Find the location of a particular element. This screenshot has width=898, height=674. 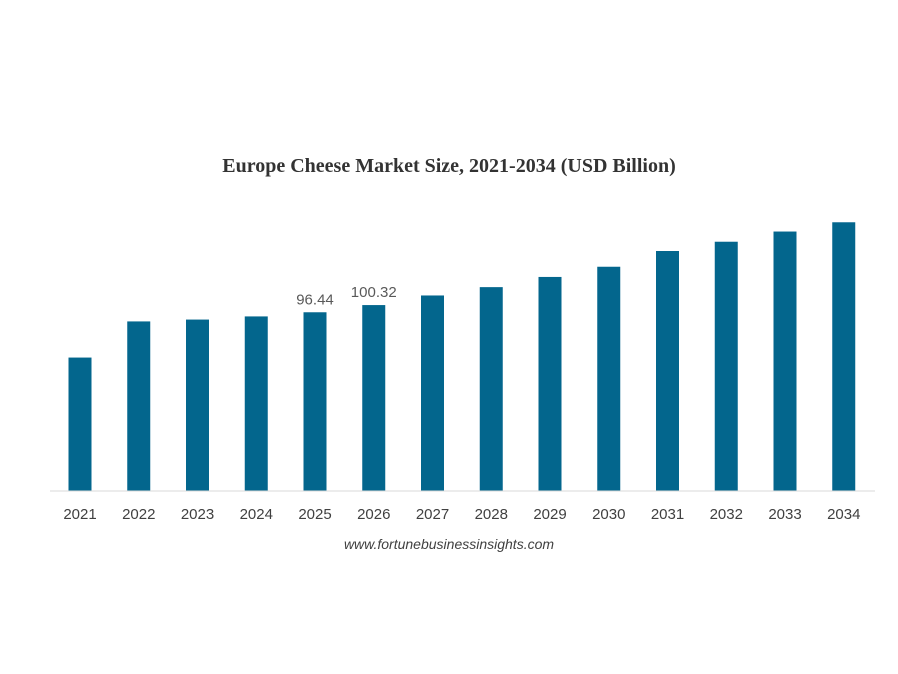

x-tick-2034: 2034 is located at coordinates (843, 514).